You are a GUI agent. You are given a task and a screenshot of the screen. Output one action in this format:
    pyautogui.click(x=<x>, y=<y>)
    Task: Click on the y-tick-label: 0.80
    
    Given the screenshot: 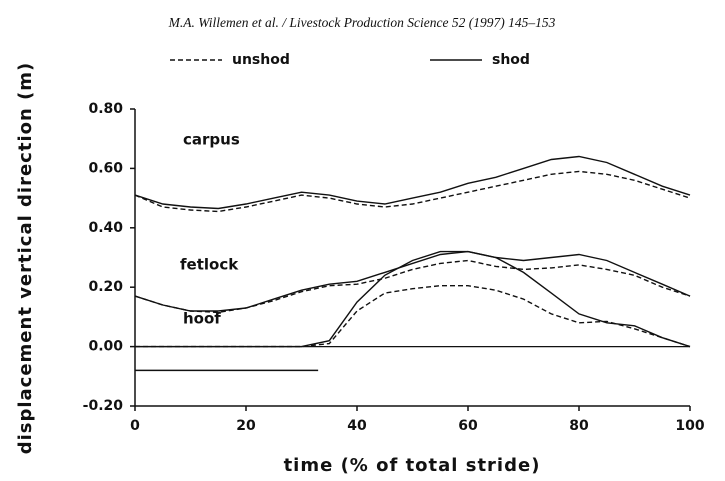 What is the action you would take?
    pyautogui.click(x=105, y=109)
    